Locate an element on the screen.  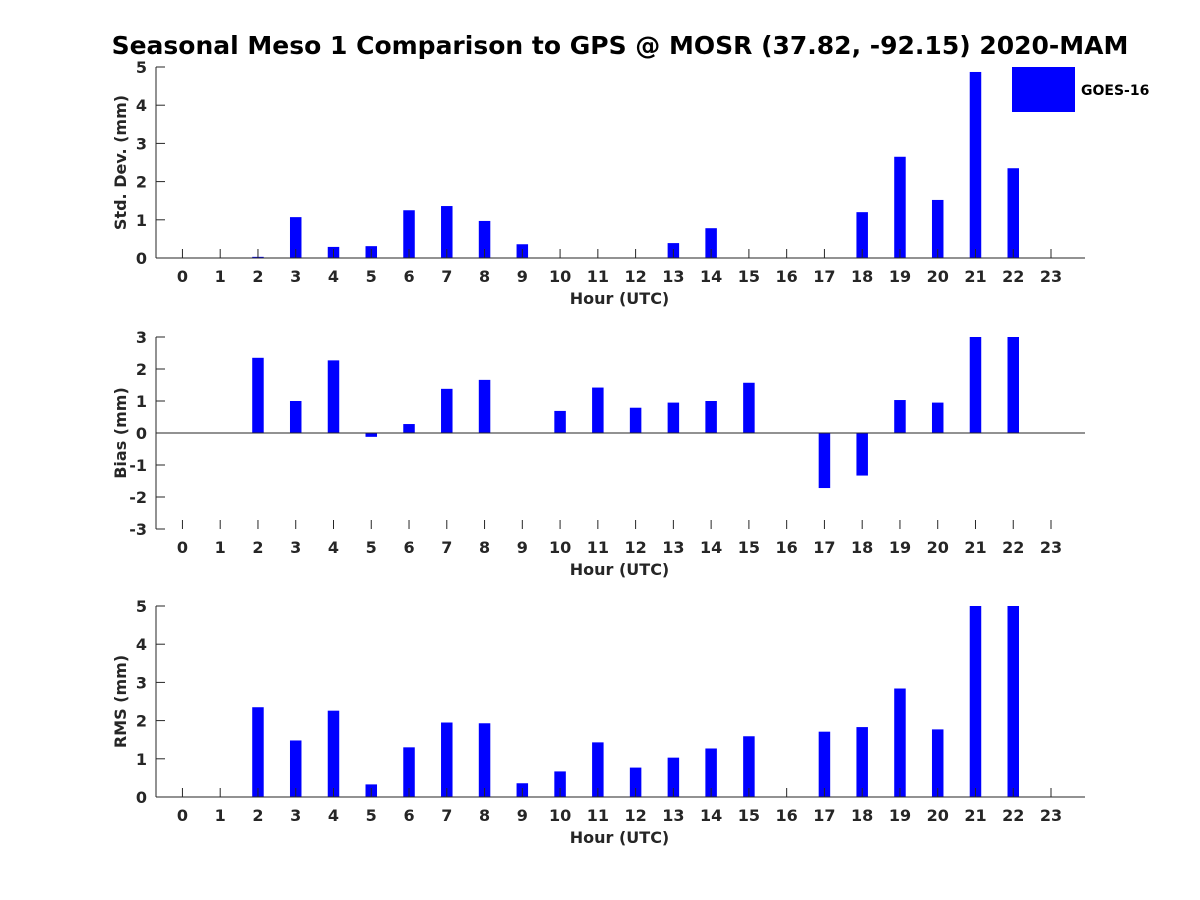
x-tick-label-std-dev: 0 is located at coordinates (182, 276).